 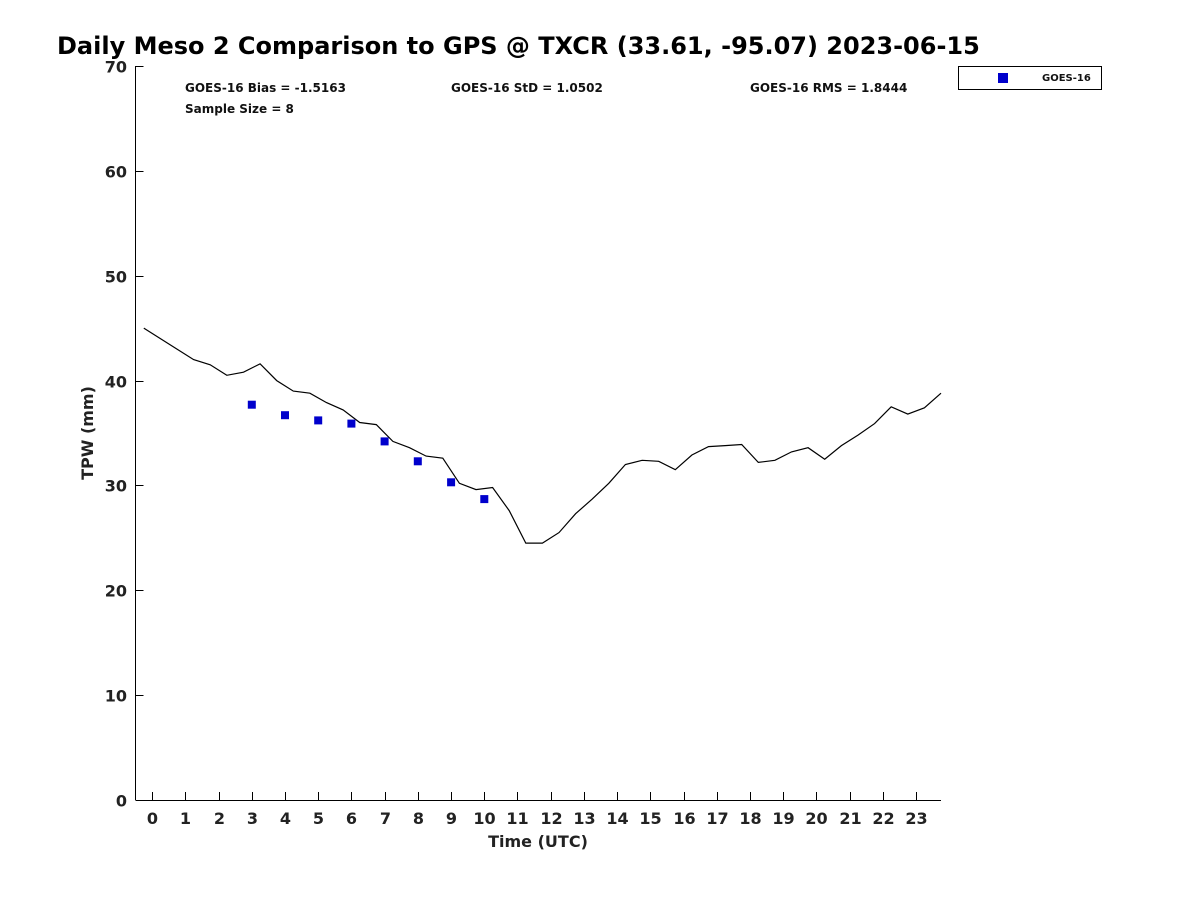 What do you see at coordinates (116, 67) in the screenshot?
I see `y-tick-label: 70` at bounding box center [116, 67].